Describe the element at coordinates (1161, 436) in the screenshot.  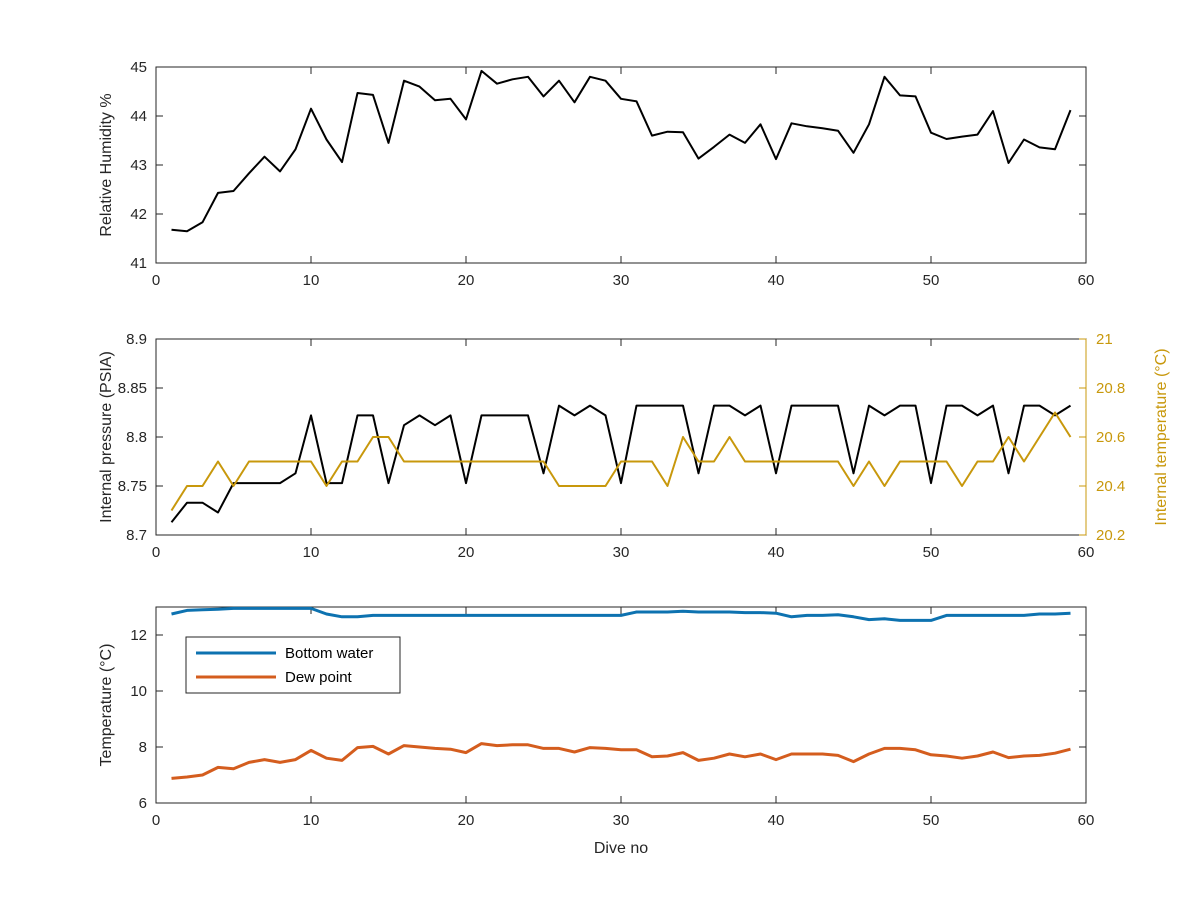
I see `y-axis-right-title: Internal temperature (°C)` at that location.